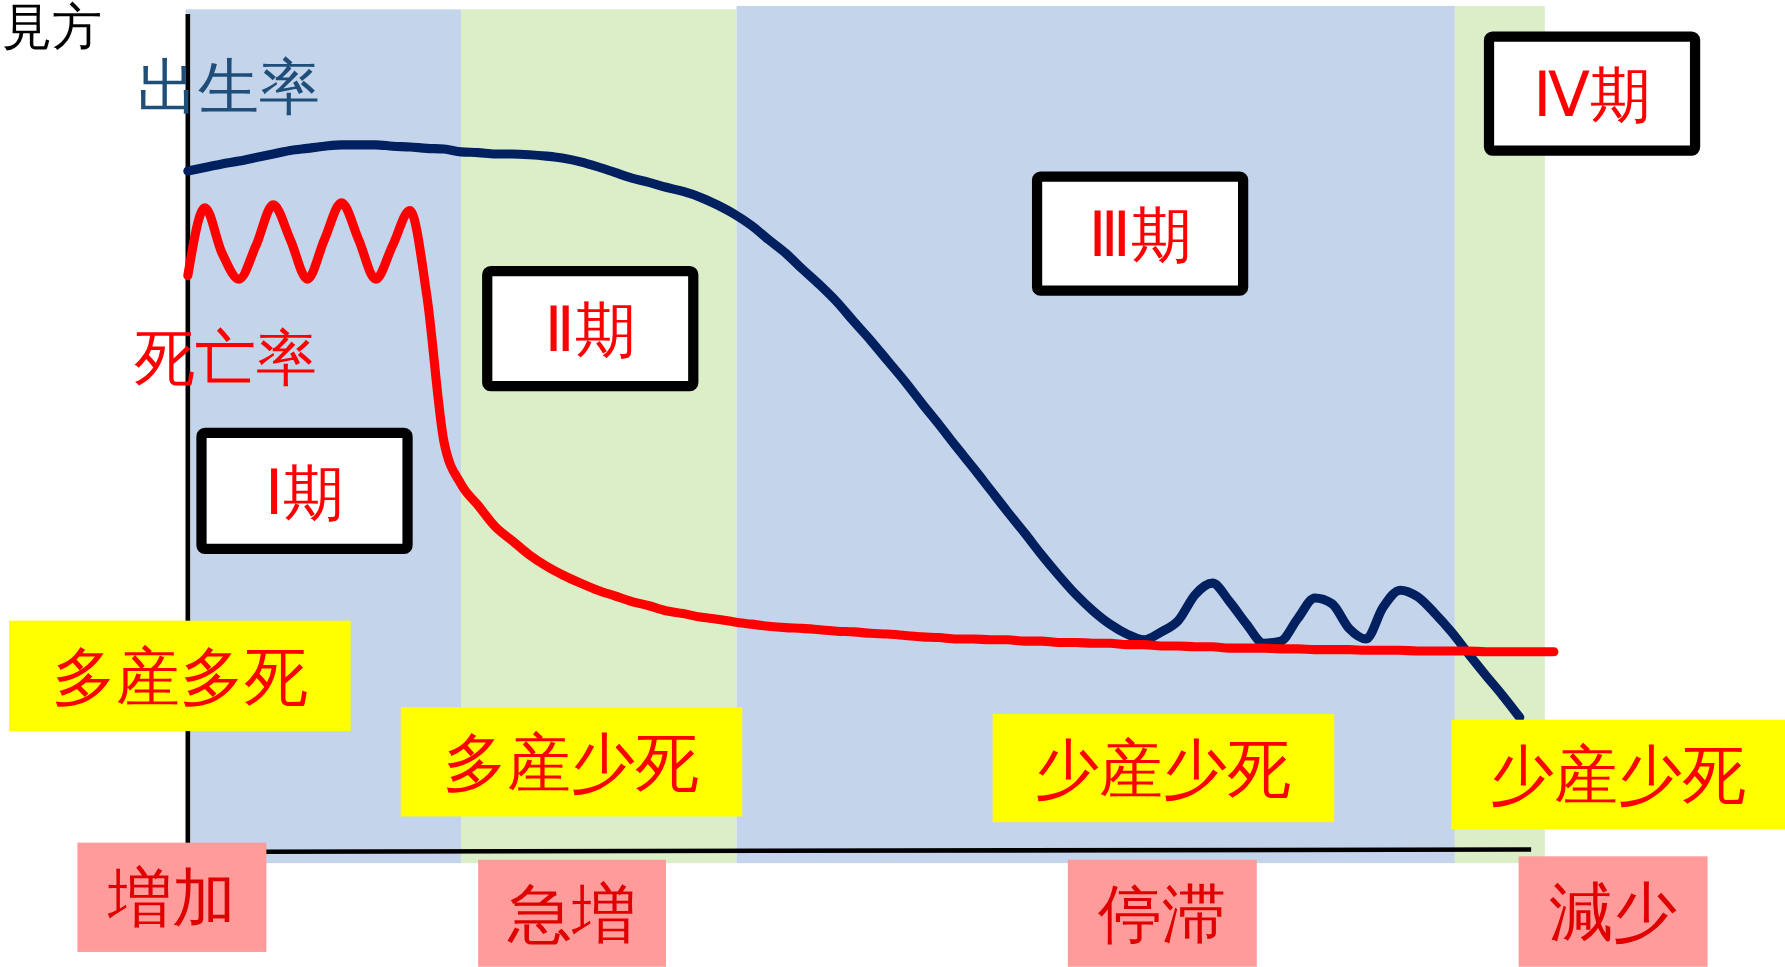 This screenshot has height=967, width=1785. I want to click on annotation: Ⅱ期, so click(590, 330).